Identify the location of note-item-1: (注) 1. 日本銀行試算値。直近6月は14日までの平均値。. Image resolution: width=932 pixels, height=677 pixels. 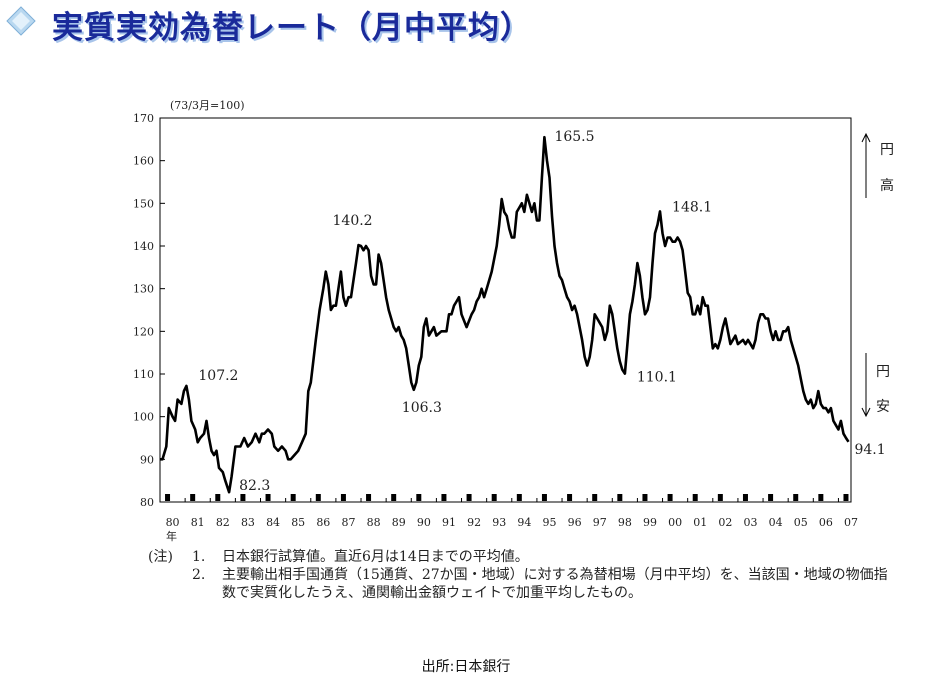
(518, 557).